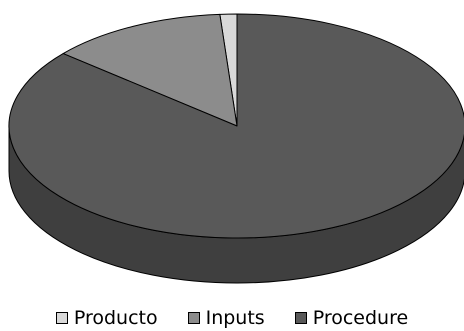 This screenshot has height=331, width=464. What do you see at coordinates (235, 317) in the screenshot?
I see `legend-label-inputs: Inputs` at bounding box center [235, 317].